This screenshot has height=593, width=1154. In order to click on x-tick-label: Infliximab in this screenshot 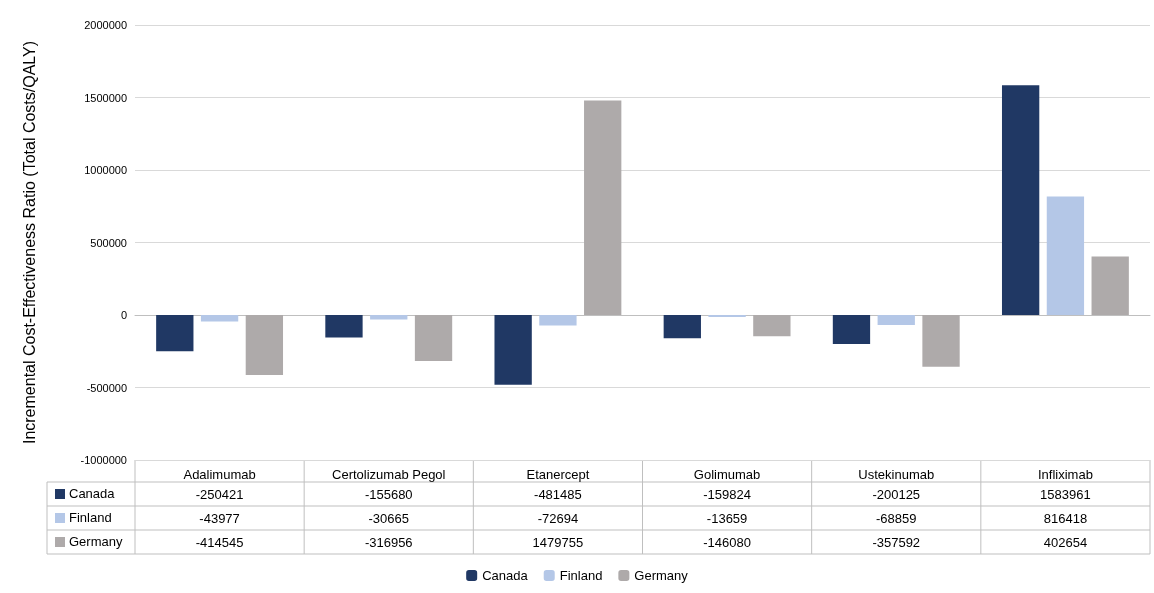, I will do `click(1065, 474)`.